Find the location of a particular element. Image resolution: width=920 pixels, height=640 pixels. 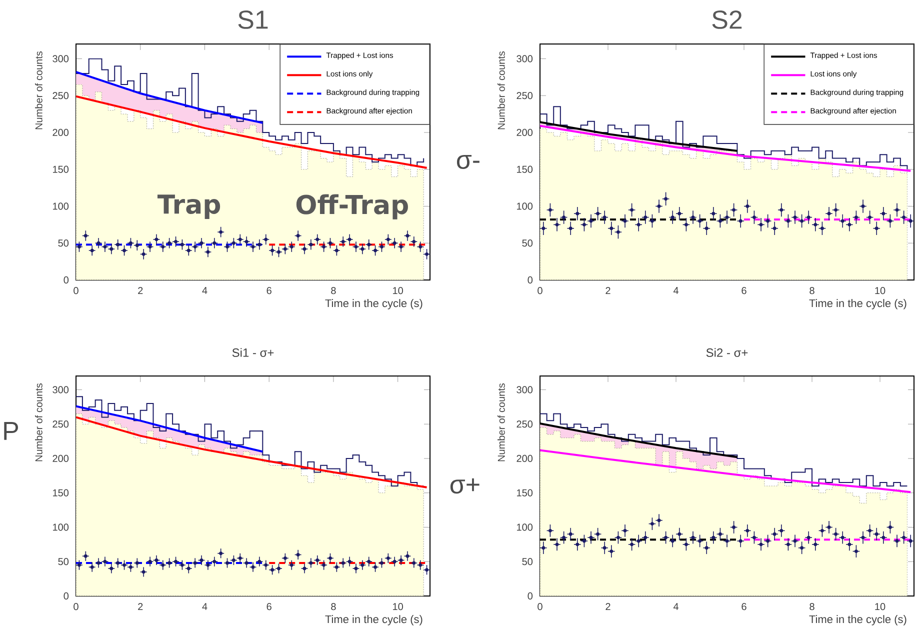

text: σ- is located at coordinates (468, 161).